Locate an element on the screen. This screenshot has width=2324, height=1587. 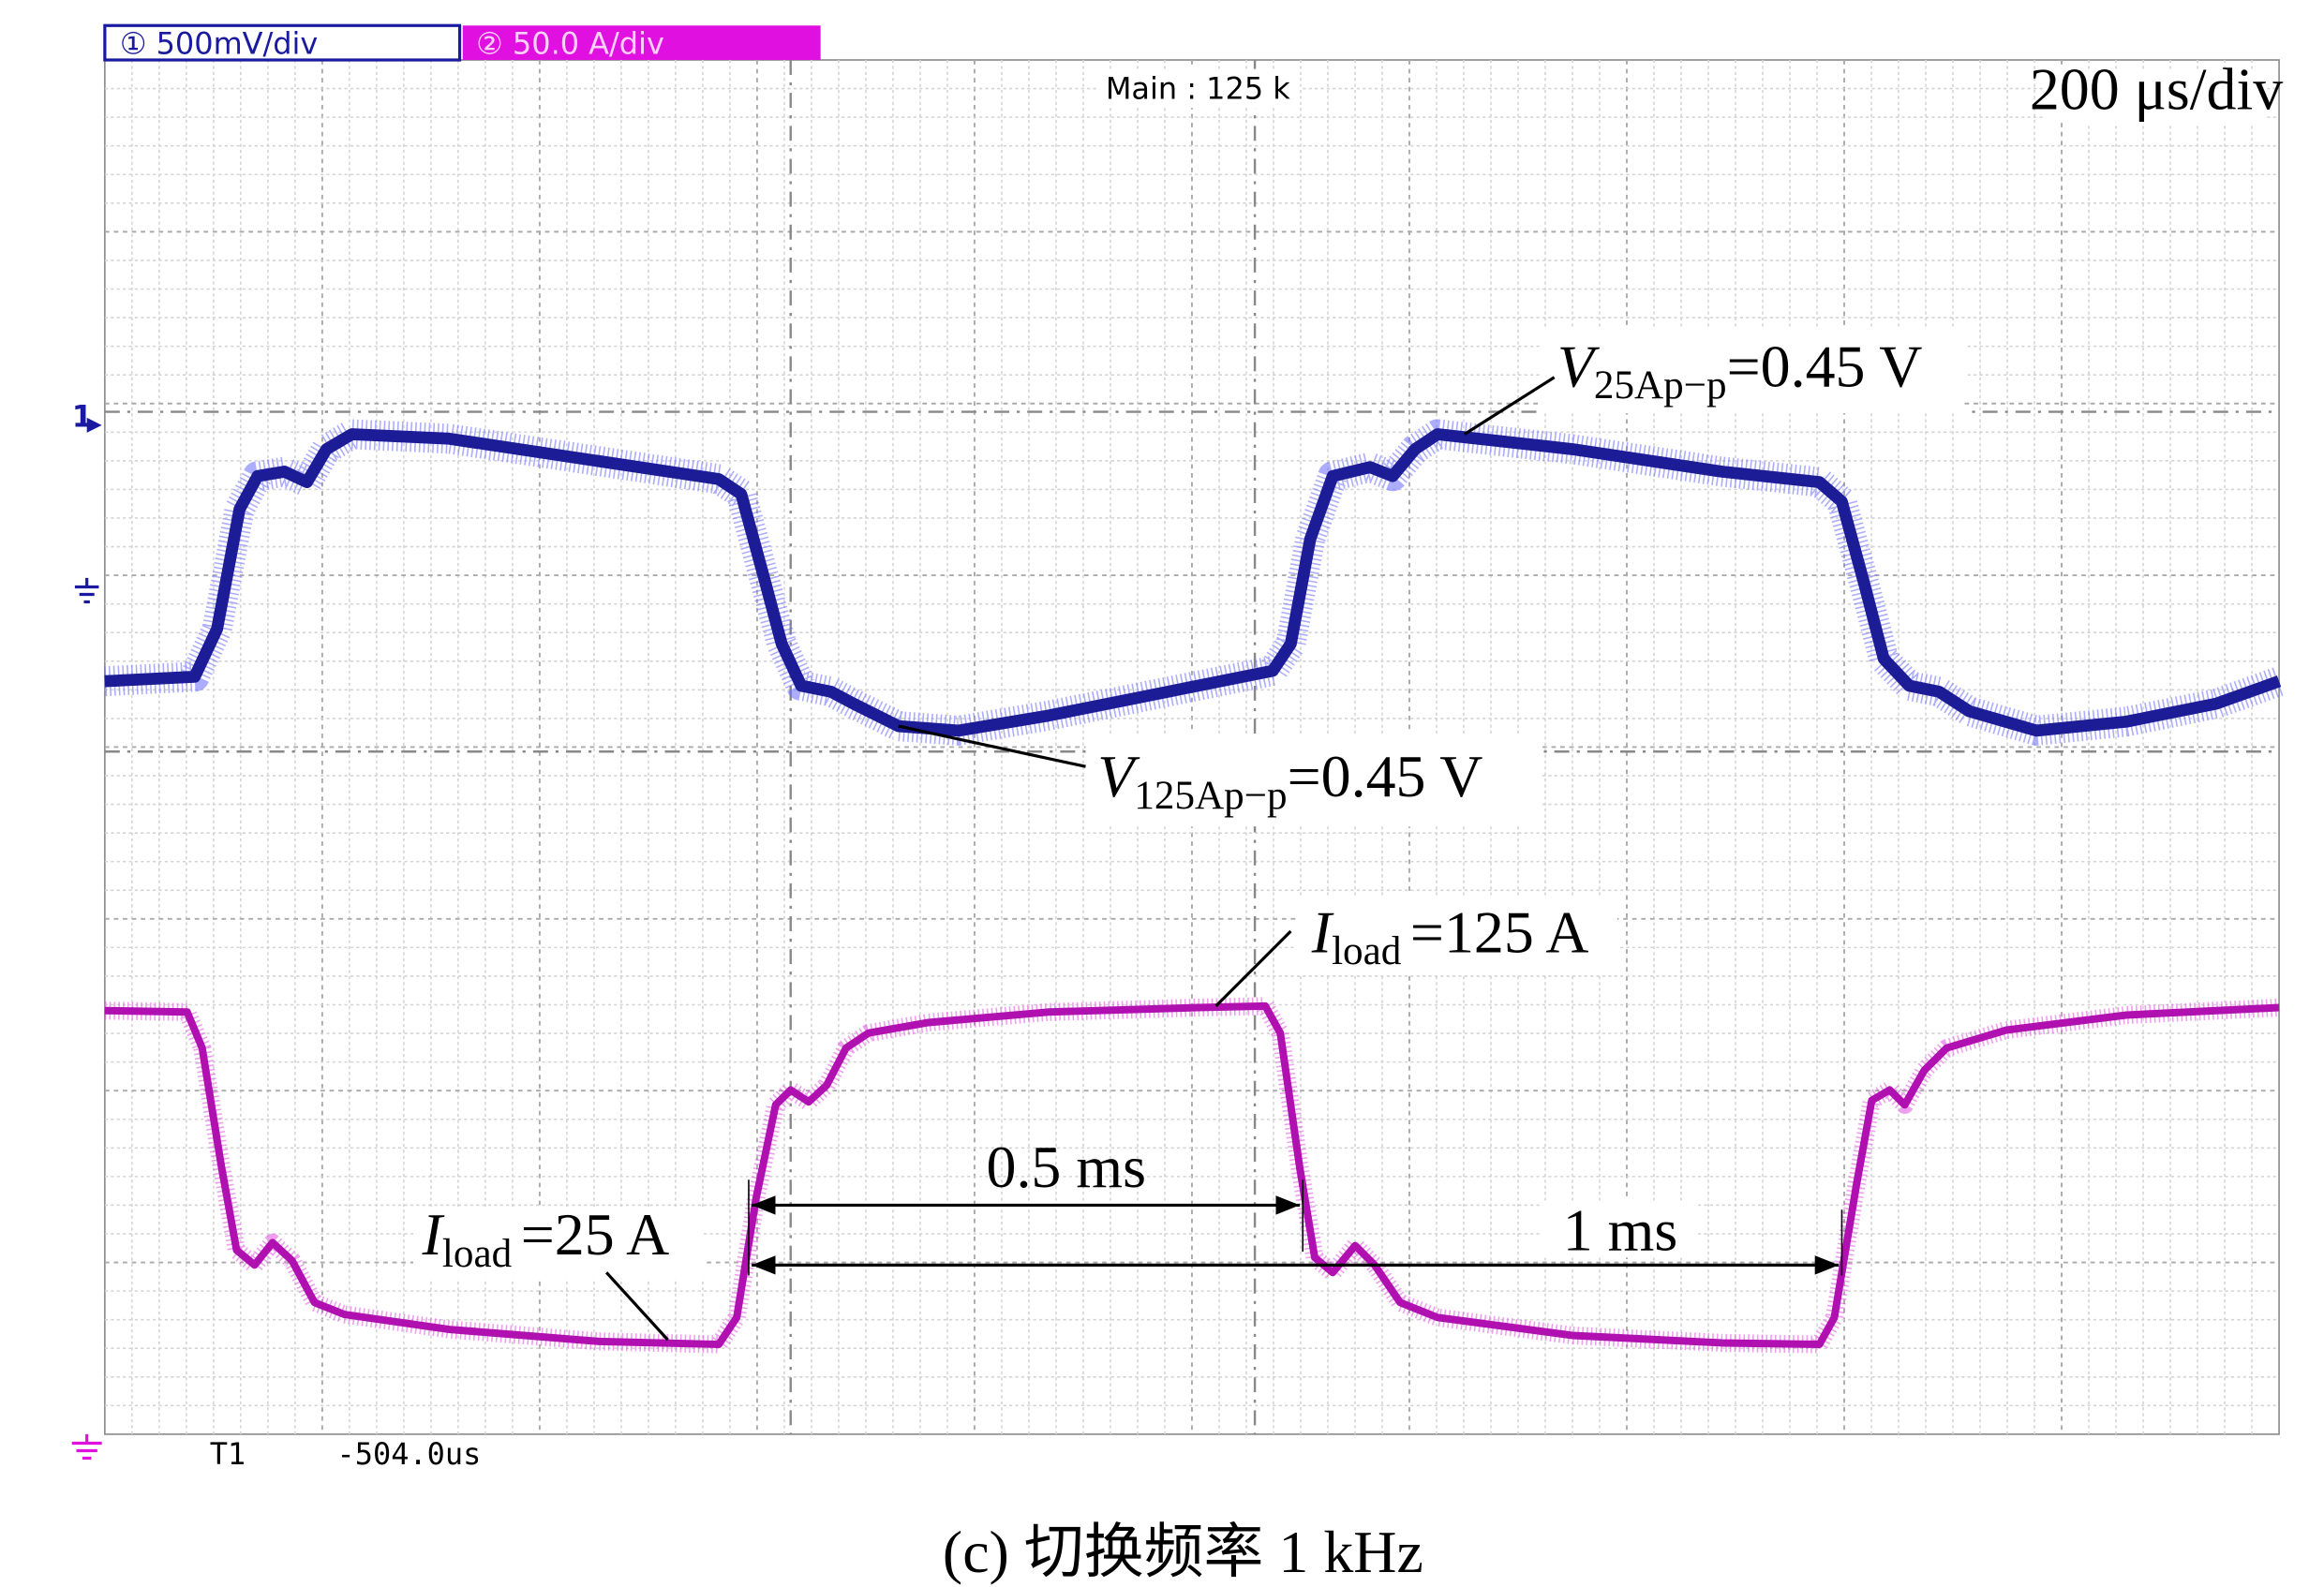
interval-ticks is located at coordinates (1295, 1227).